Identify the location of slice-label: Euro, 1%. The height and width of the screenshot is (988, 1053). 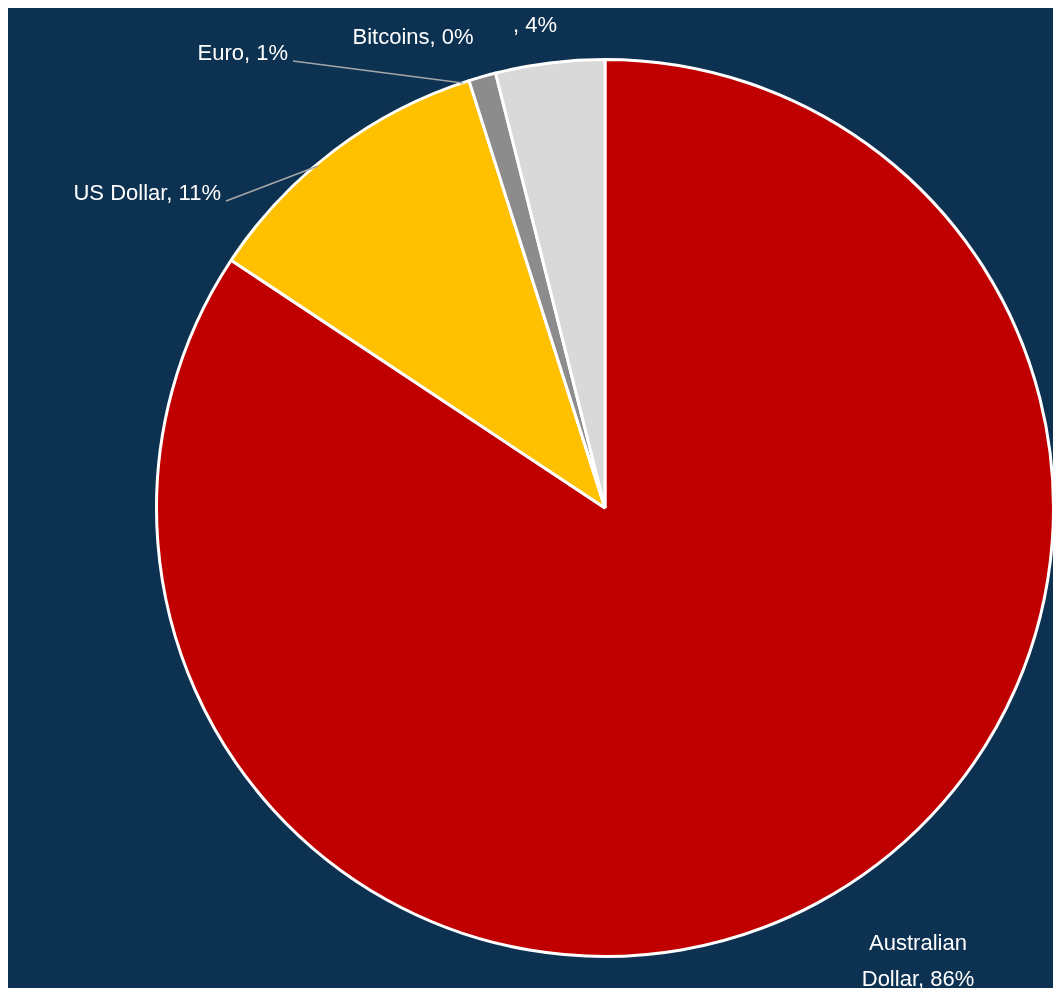
(242, 53).